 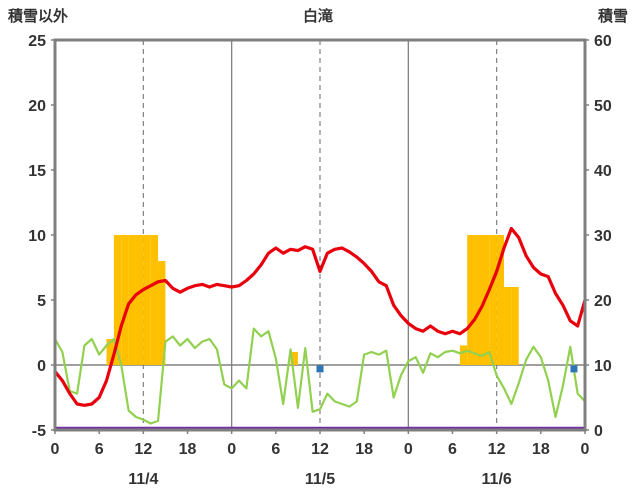 I want to click on right-axis-tick-labels: 0 10 20 30 40 50 60, so click(x=603, y=236).